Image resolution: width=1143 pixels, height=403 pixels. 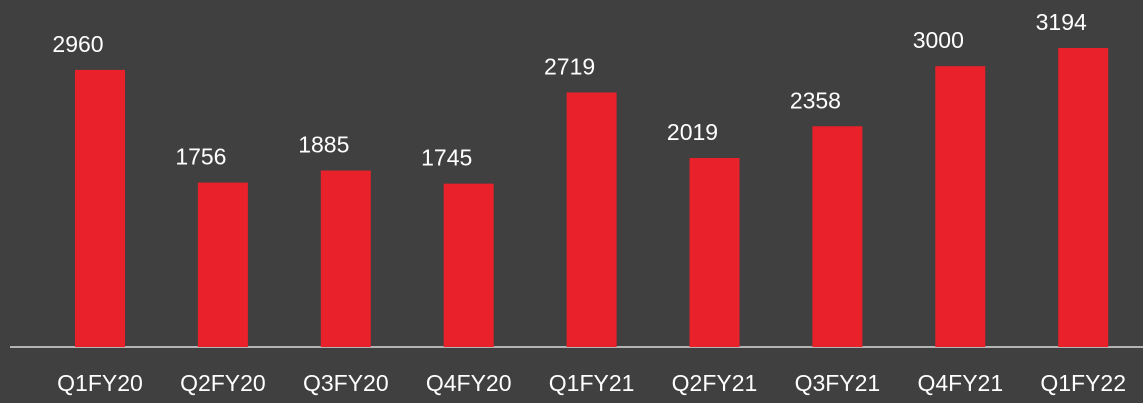 What do you see at coordinates (815, 100) in the screenshot?
I see `value-label: 2358` at bounding box center [815, 100].